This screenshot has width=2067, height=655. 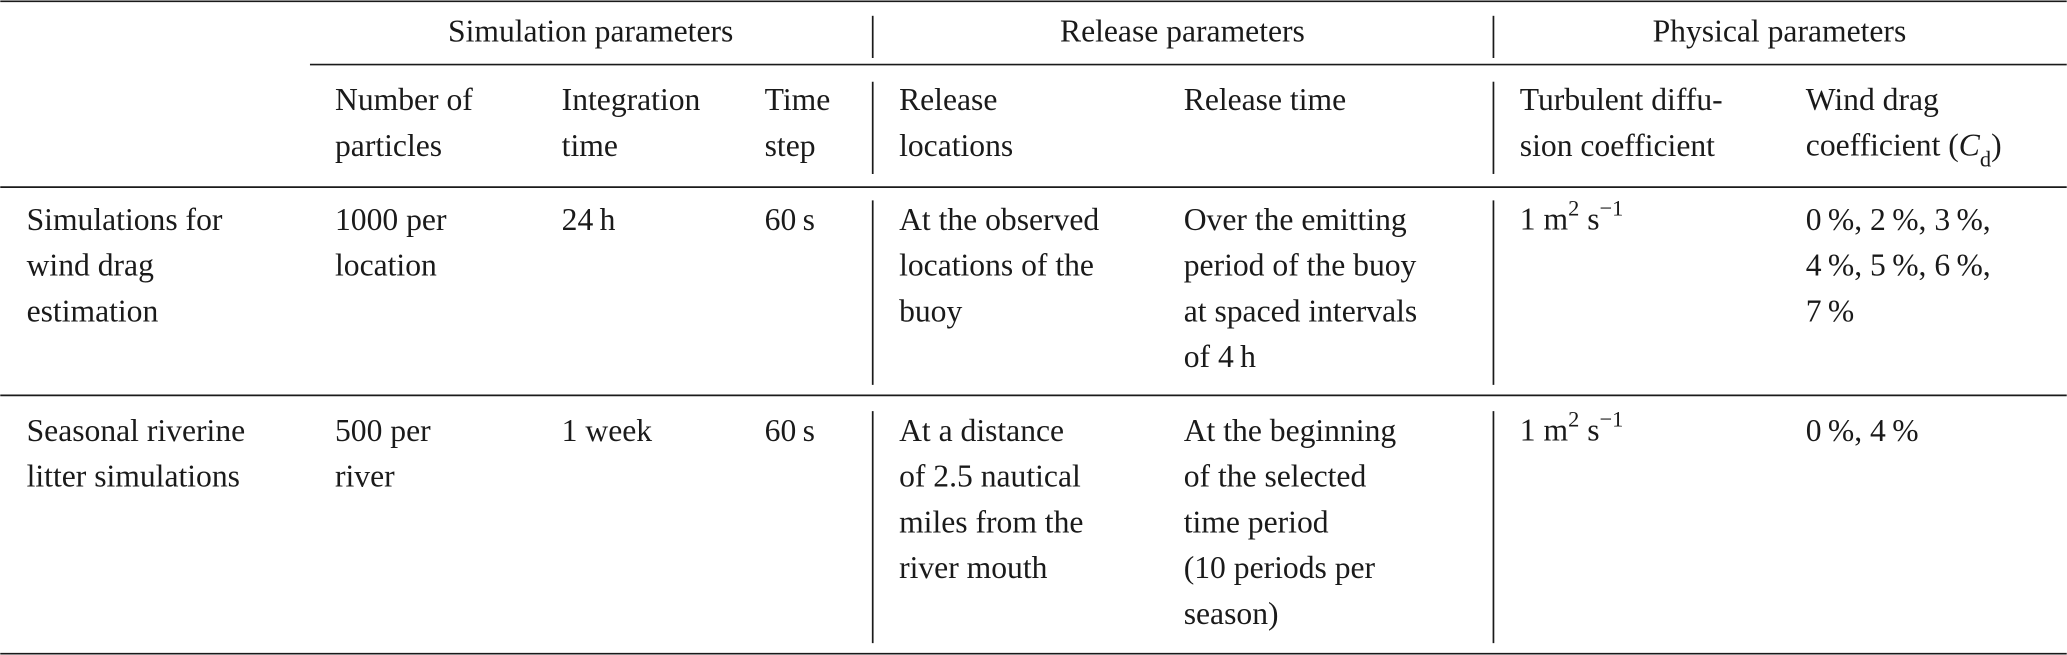 I want to click on cell-text: 1 week, so click(x=607, y=430).